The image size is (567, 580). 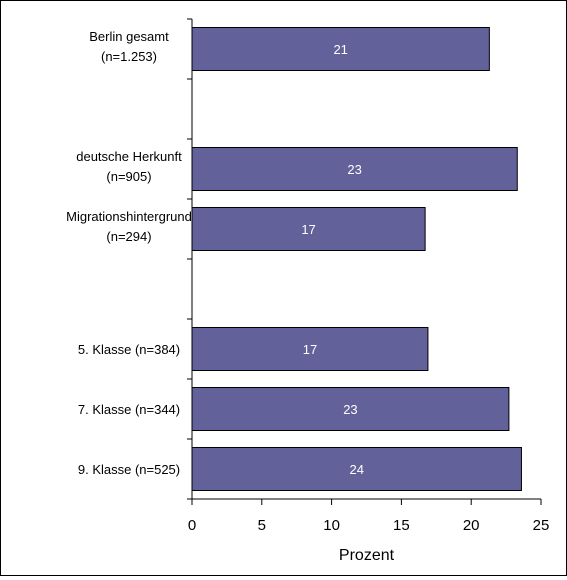 I want to click on category-label-3-0: Migrationshintergrund, so click(x=129, y=216).